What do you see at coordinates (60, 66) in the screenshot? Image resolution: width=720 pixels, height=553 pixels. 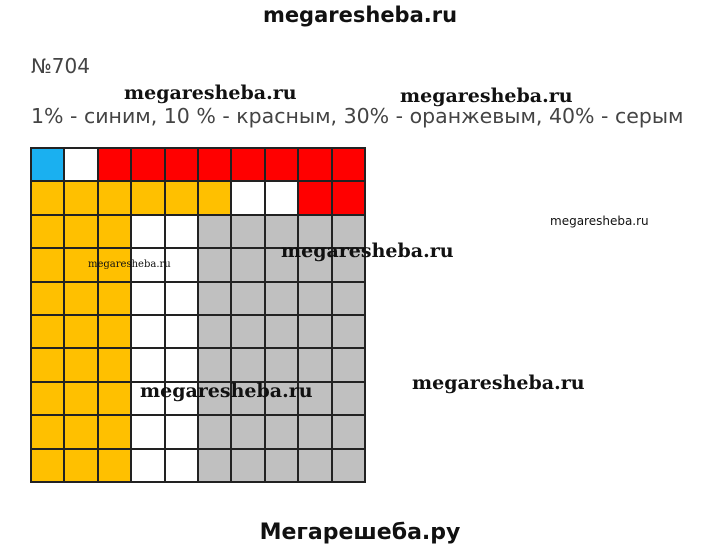 I see `task-number: №704` at bounding box center [60, 66].